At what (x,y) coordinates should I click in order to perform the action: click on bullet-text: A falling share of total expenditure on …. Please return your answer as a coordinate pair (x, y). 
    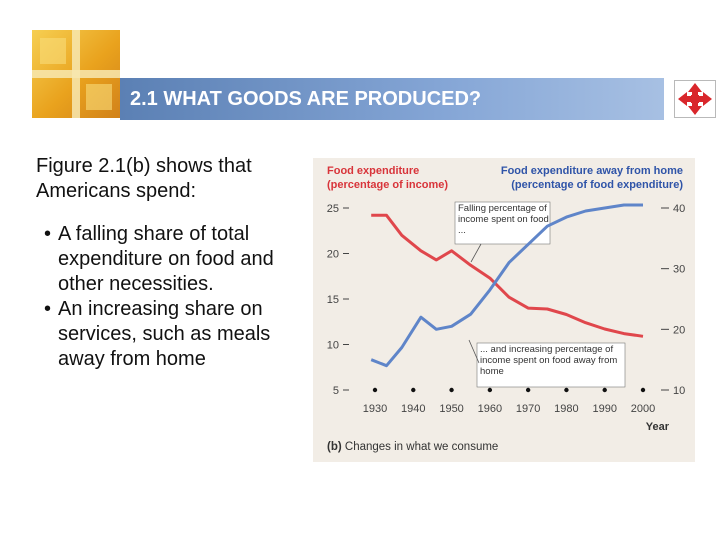
    Looking at the image, I should click on (166, 259).